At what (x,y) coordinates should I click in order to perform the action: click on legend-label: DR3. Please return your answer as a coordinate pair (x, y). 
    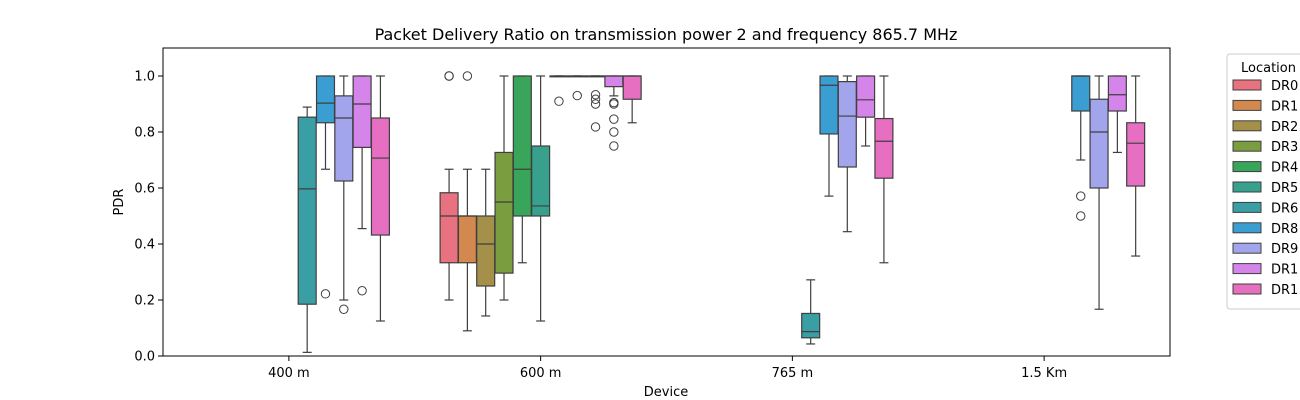
    Looking at the image, I should click on (1284, 147).